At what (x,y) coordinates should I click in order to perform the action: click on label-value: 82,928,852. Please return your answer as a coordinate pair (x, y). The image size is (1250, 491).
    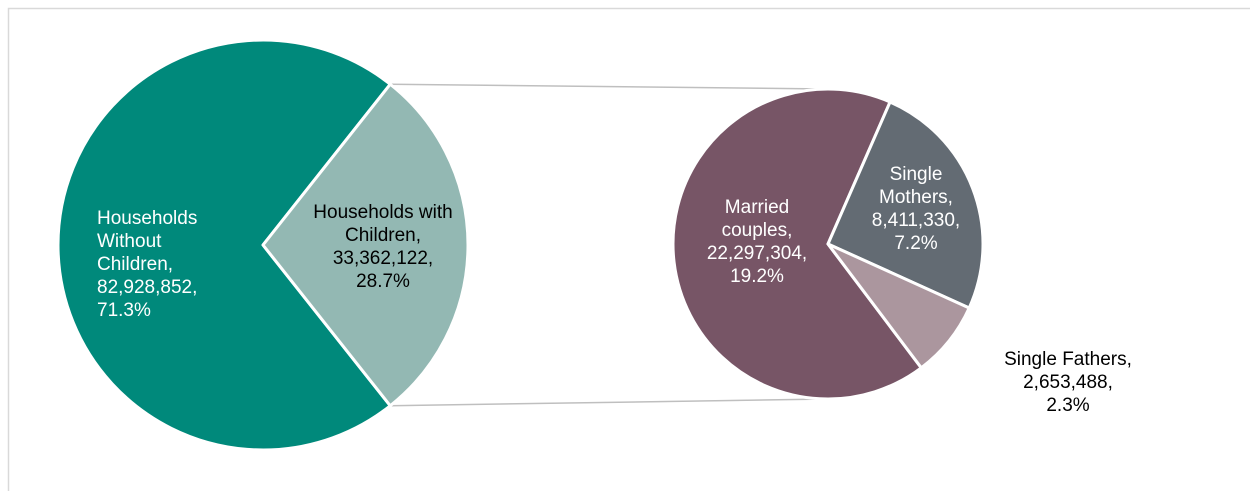
    Looking at the image, I should click on (145, 287).